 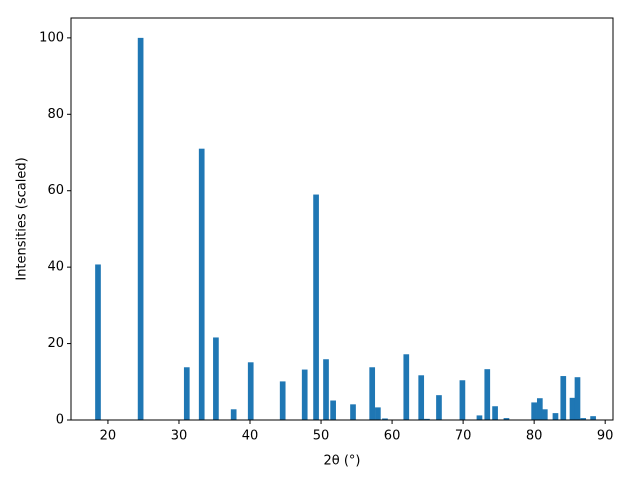 I want to click on x-tick-label: 70, so click(x=463, y=436).